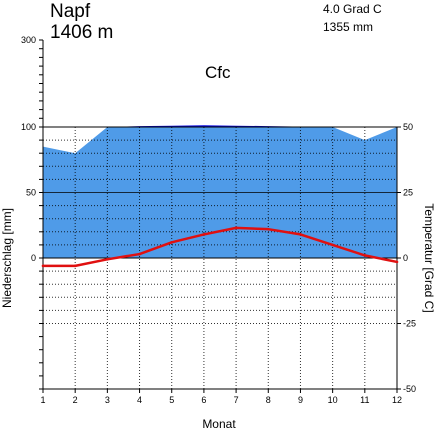  I want to click on x-tick-label: 9, so click(300, 400).